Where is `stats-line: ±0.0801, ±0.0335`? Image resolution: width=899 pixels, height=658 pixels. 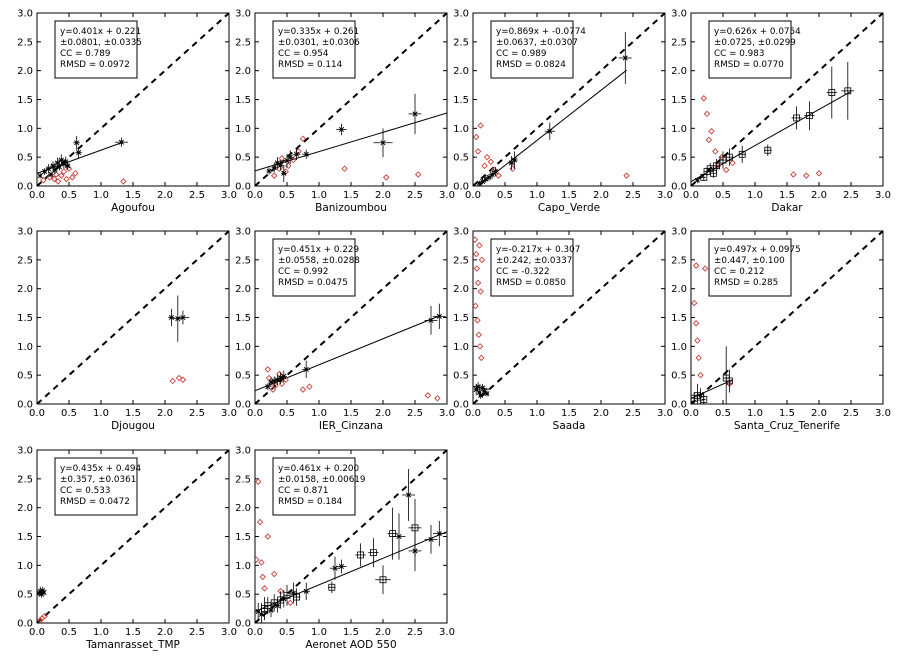 stats-line: ±0.0801, ±0.0335 is located at coordinates (101, 43).